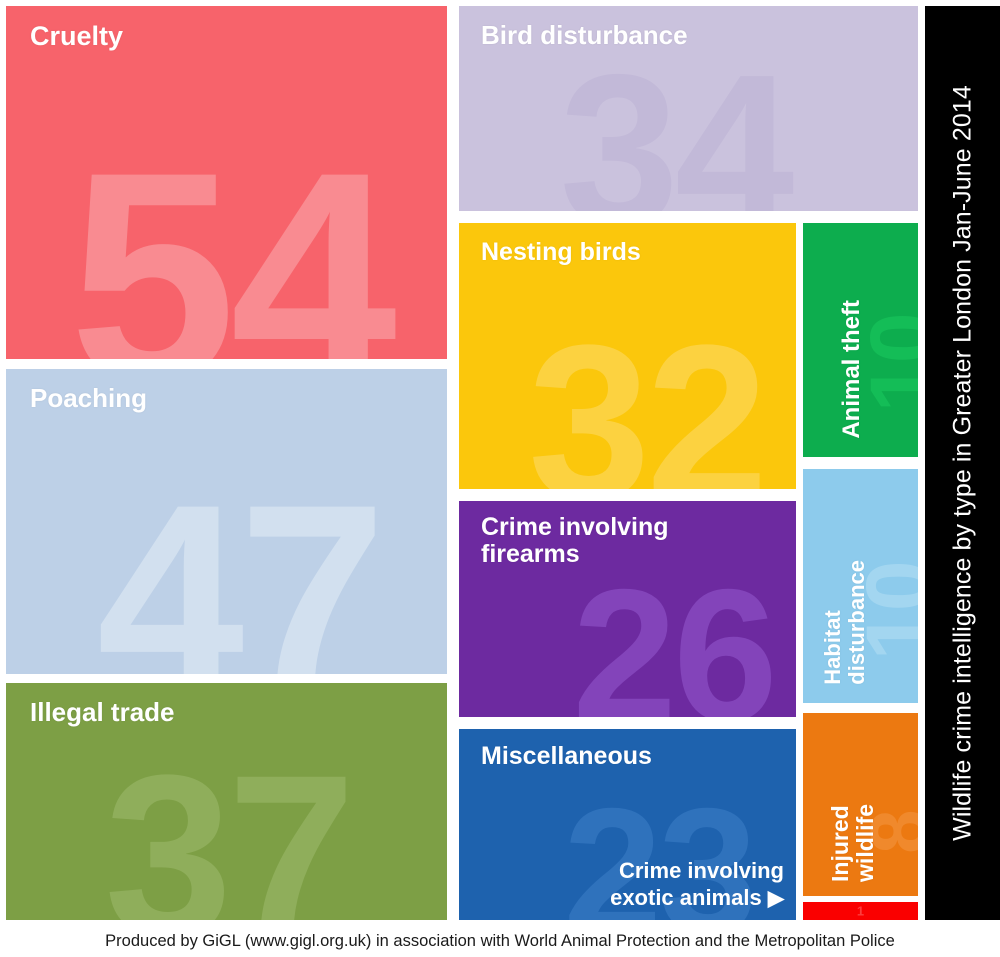  Describe the element at coordinates (648, 394) in the screenshot. I see `tile-value-nesting-birds: 32` at that location.